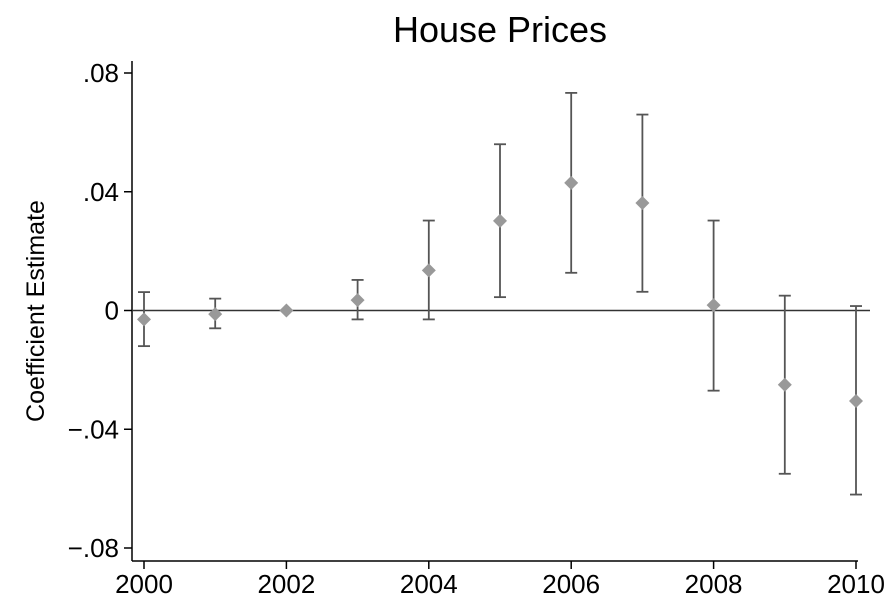  Describe the element at coordinates (286, 584) in the screenshot. I see `x-tick-label: 2002` at that location.